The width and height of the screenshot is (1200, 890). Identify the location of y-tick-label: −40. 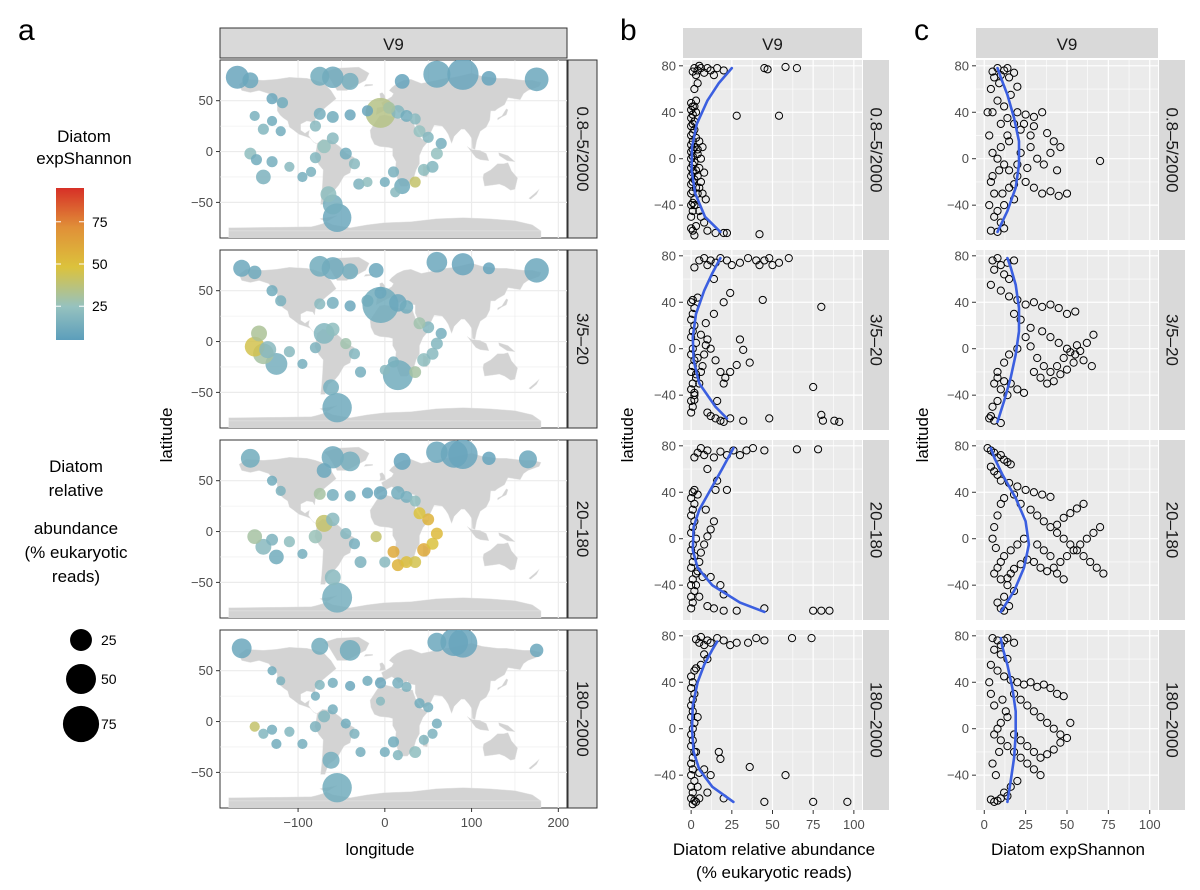
(958, 585).